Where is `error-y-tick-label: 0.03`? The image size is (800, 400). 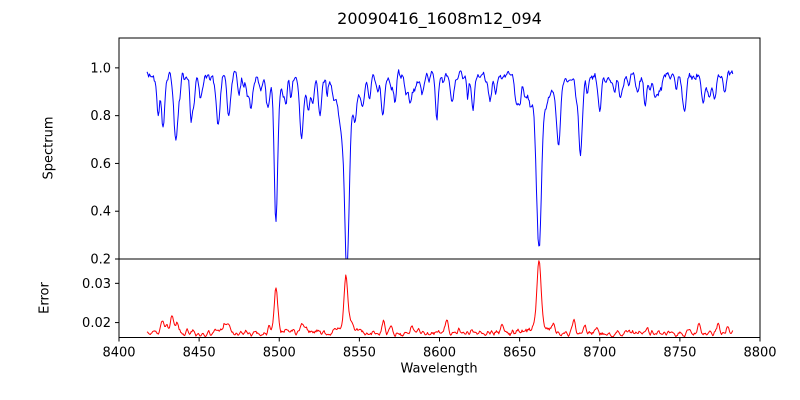 error-y-tick-label: 0.03 is located at coordinates (96, 284).